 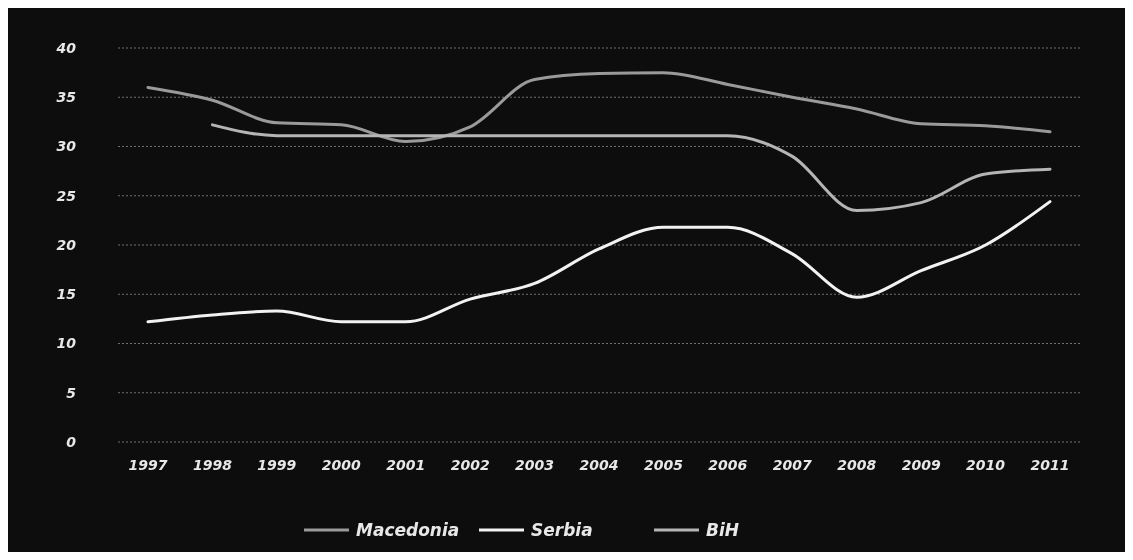 What do you see at coordinates (470, 465) in the screenshot?
I see `x-tick-label: 2002` at bounding box center [470, 465].